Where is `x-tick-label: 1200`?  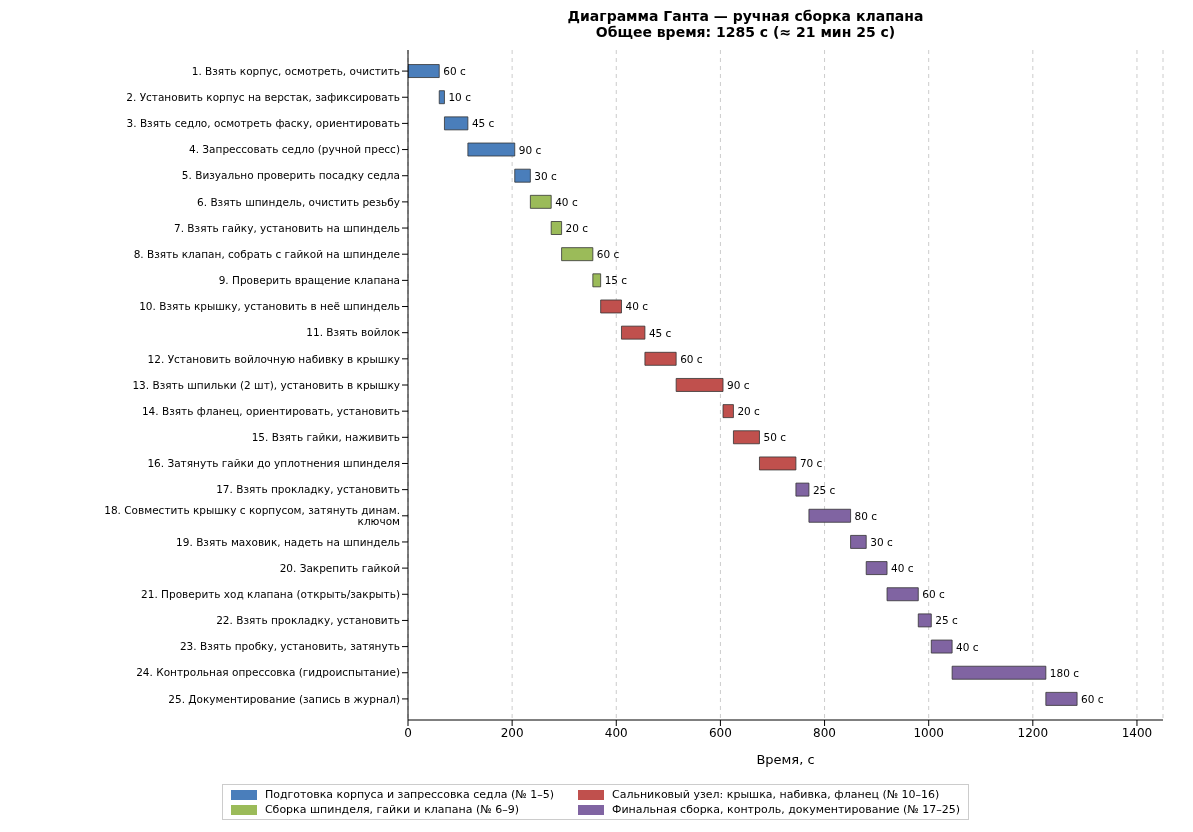 x-tick-label: 1200 is located at coordinates (1033, 732).